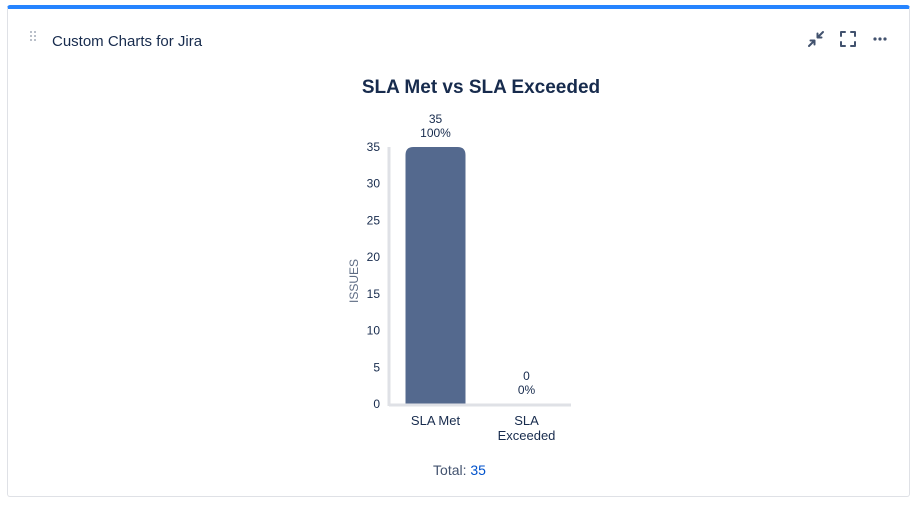  Describe the element at coordinates (458, 29) in the screenshot. I see `gadget-header: Custom Charts for Jira` at that location.